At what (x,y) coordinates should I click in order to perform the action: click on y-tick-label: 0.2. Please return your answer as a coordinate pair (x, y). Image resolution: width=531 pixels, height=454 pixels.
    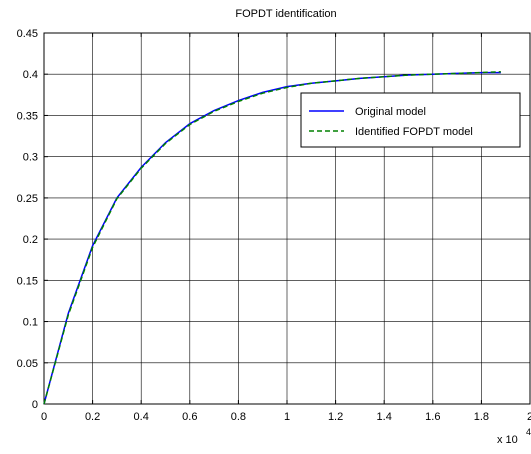
    Looking at the image, I should click on (30, 240).